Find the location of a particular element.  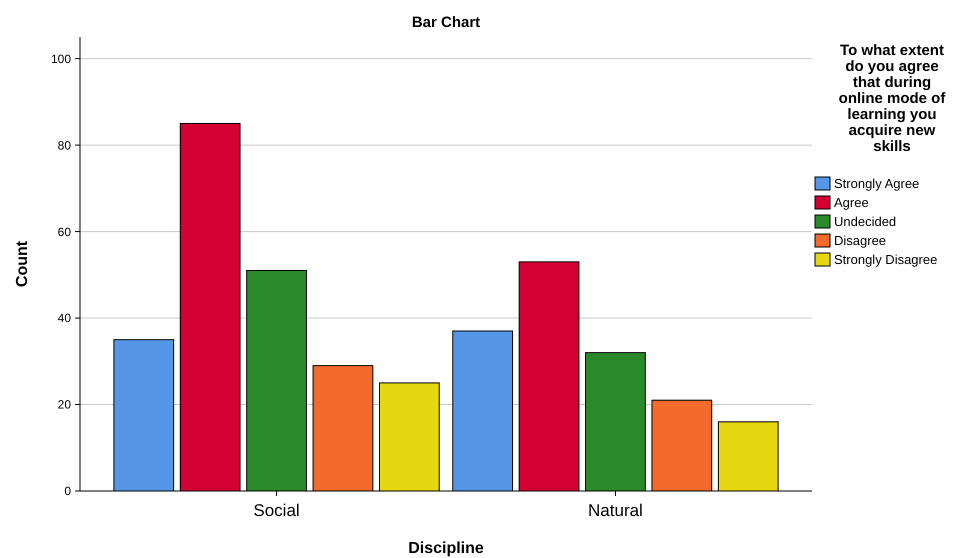

legend-label: Strongly Disagree is located at coordinates (886, 259).